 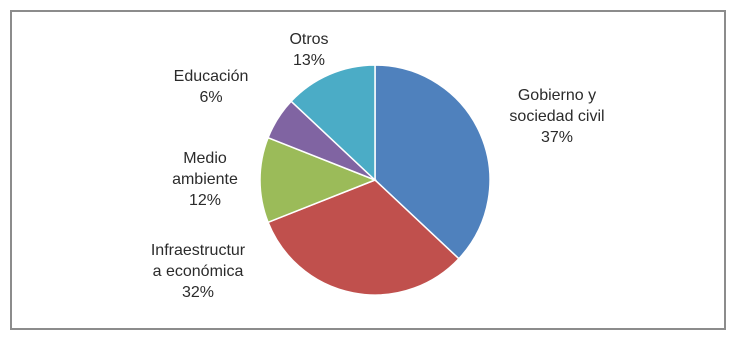 What do you see at coordinates (198, 292) in the screenshot?
I see `slice-percent-label-1: 32%` at bounding box center [198, 292].